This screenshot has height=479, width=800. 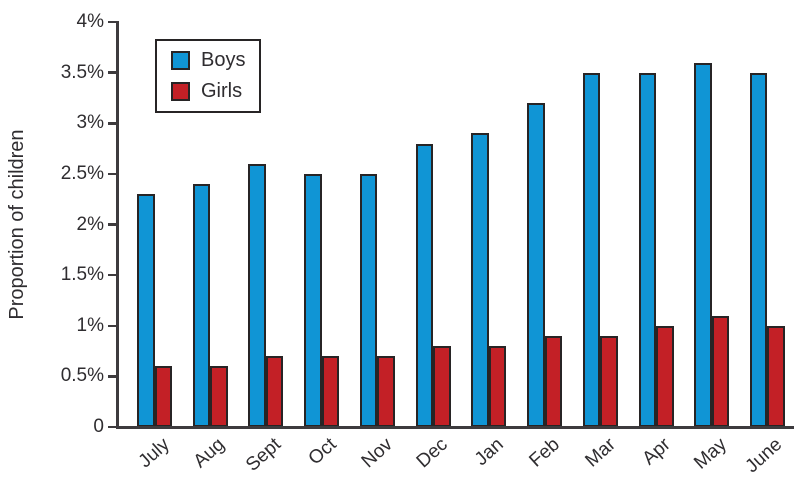 I want to click on bar-girls-aug, so click(x=219, y=396).